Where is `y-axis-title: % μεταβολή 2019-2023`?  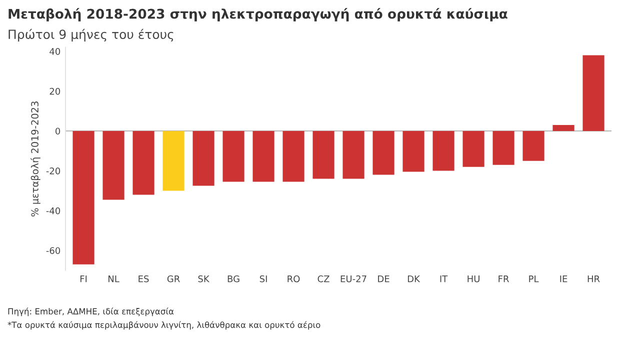
y-axis-title: % μεταβολή 2019-2023 is located at coordinates (35, 159).